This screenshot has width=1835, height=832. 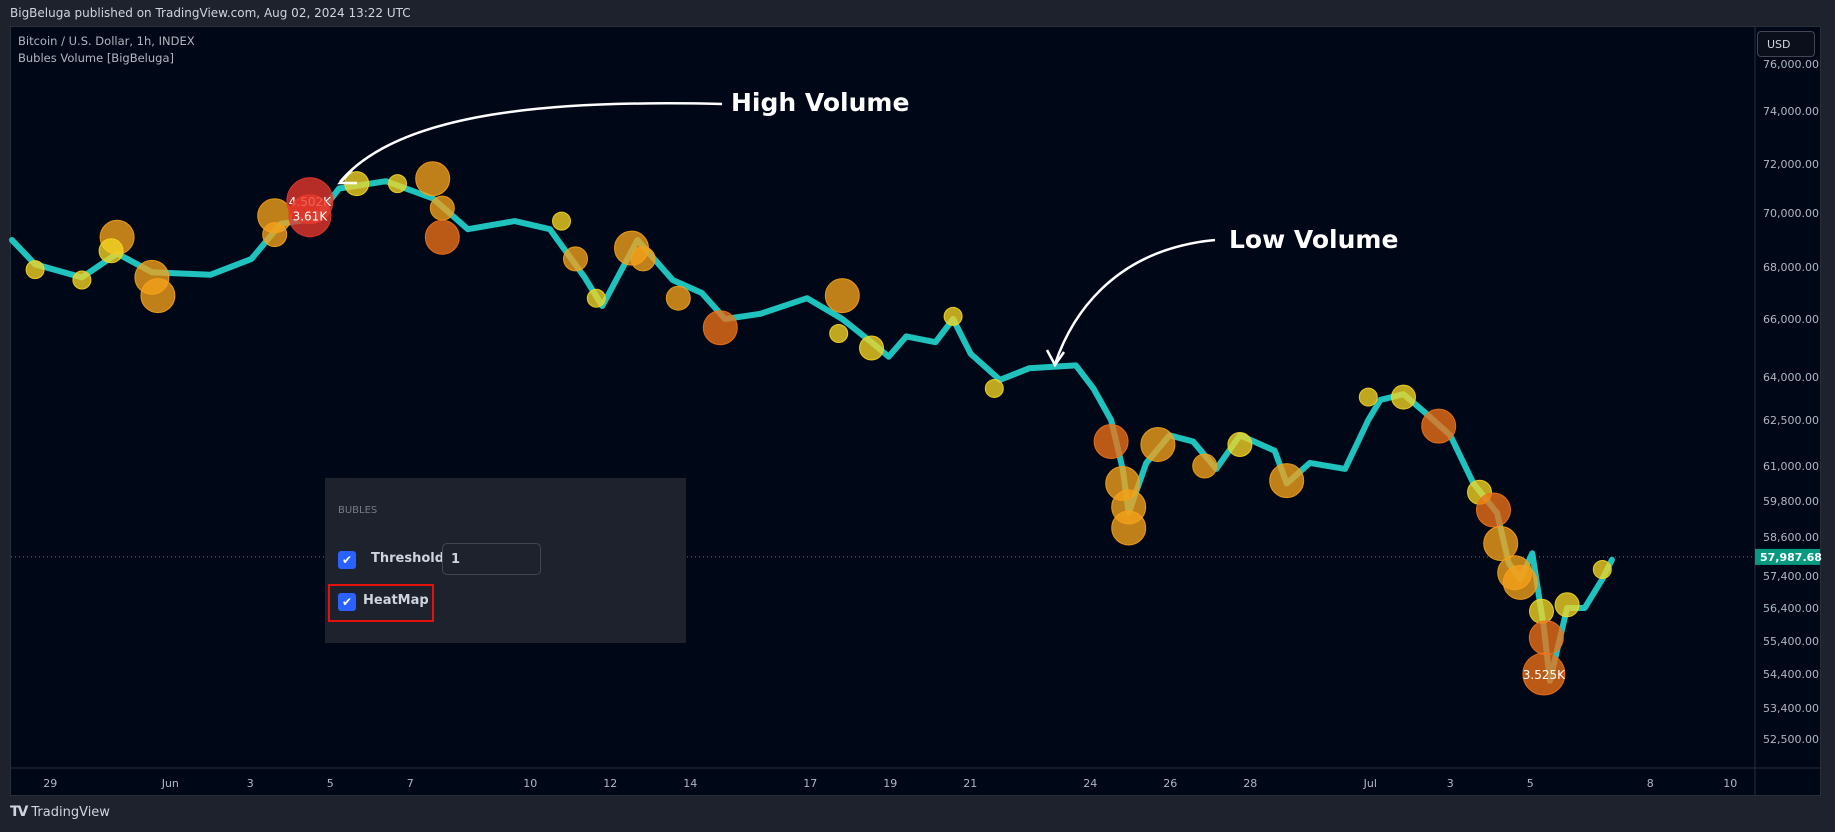 What do you see at coordinates (810, 783) in the screenshot?
I see `time-tick-label: 17` at bounding box center [810, 783].